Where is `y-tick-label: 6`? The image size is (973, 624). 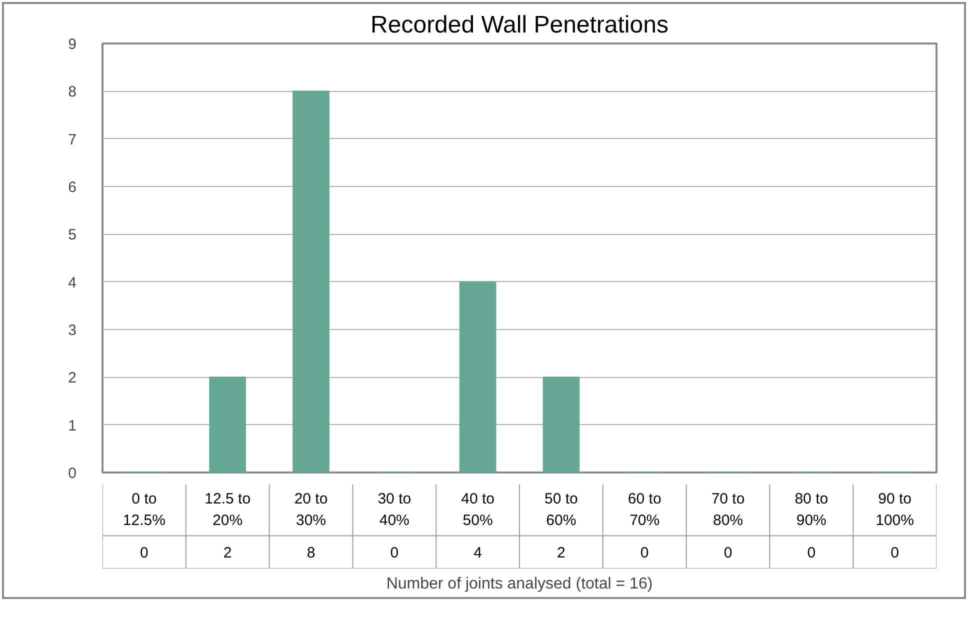
y-tick-label: 6 is located at coordinates (72, 187).